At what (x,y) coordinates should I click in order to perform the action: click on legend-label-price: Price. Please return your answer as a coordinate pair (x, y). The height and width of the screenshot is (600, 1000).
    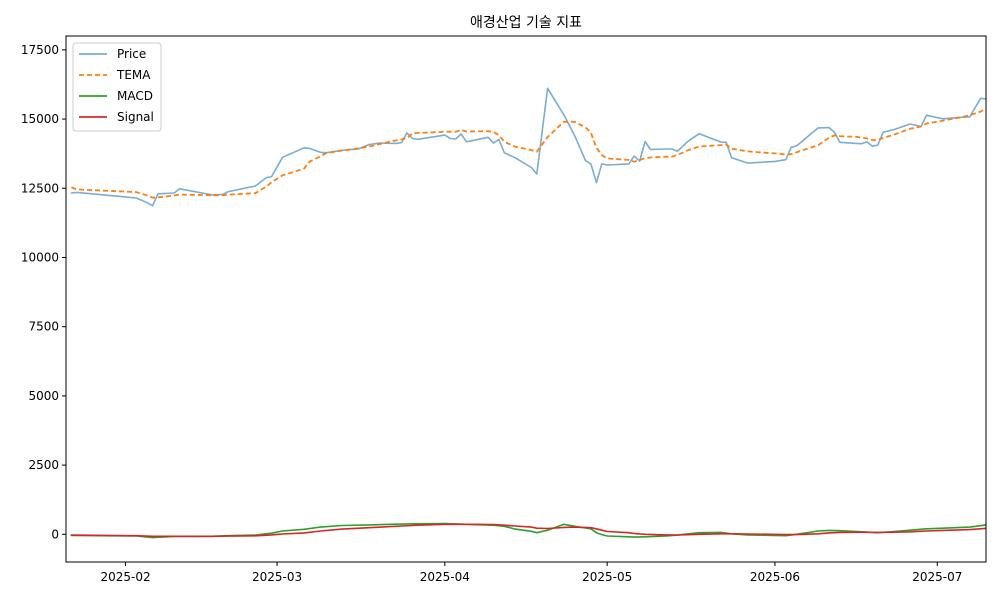
    Looking at the image, I should click on (131, 54).